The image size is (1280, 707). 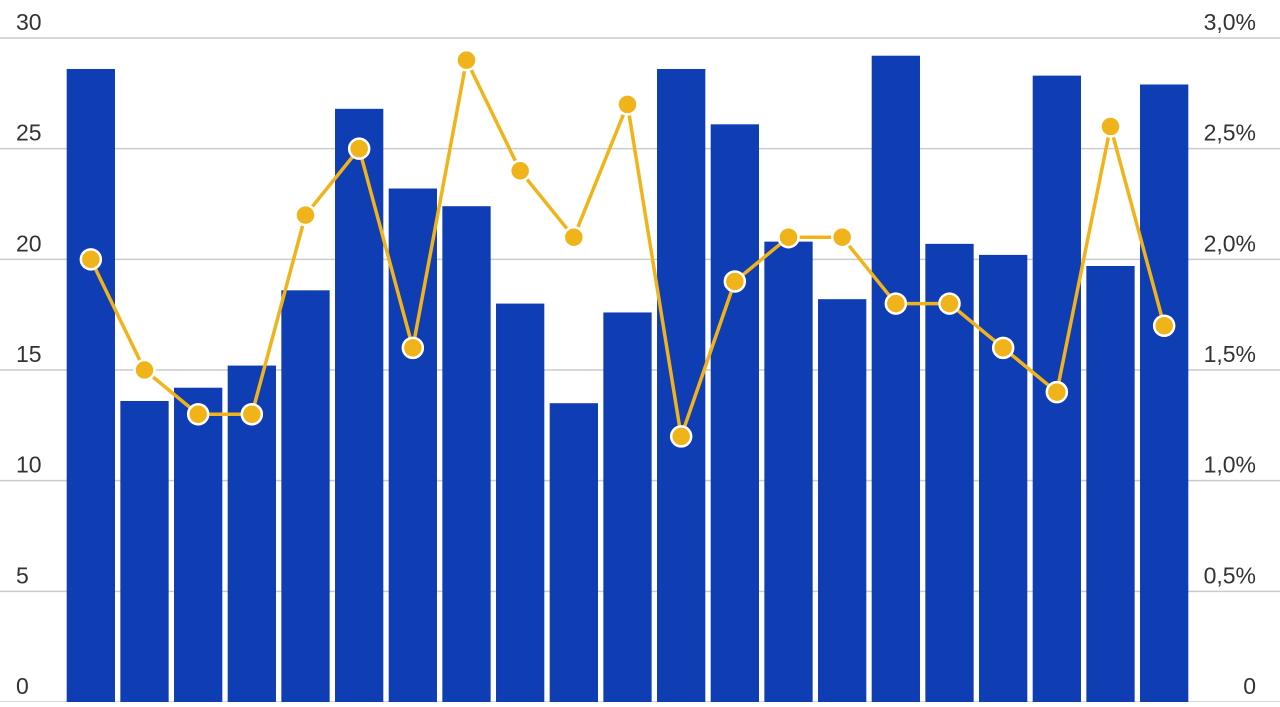 What do you see at coordinates (22, 575) in the screenshot?
I see `y-tick-label: 5` at bounding box center [22, 575].